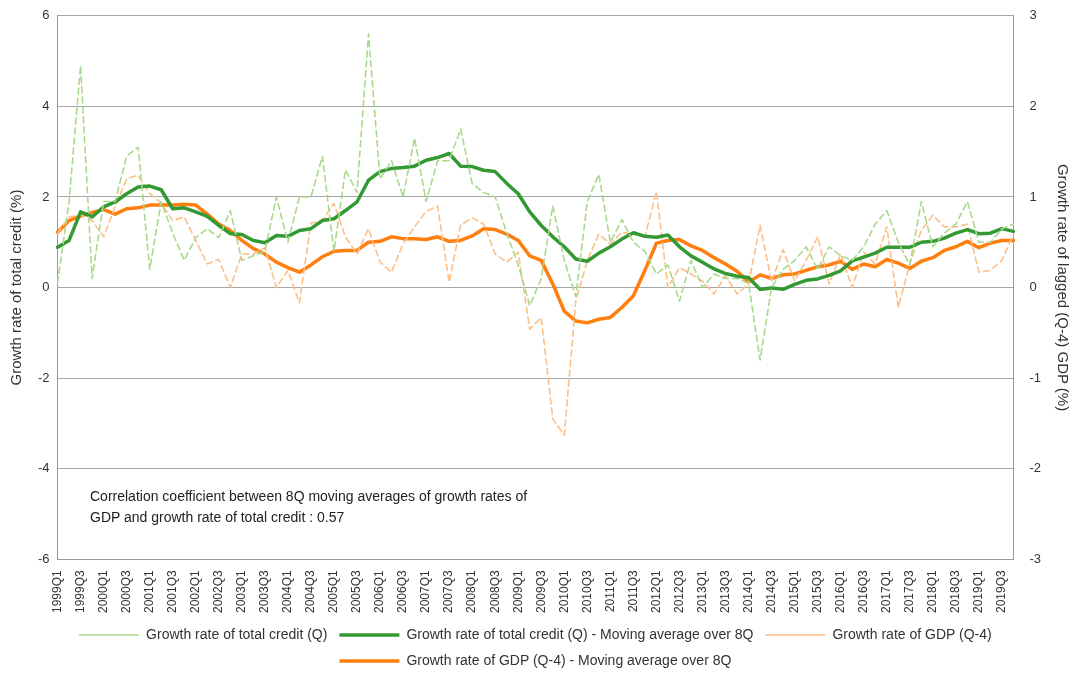  Describe the element at coordinates (172, 591) in the screenshot. I see `x-tick-label: 2001Q3` at that location.